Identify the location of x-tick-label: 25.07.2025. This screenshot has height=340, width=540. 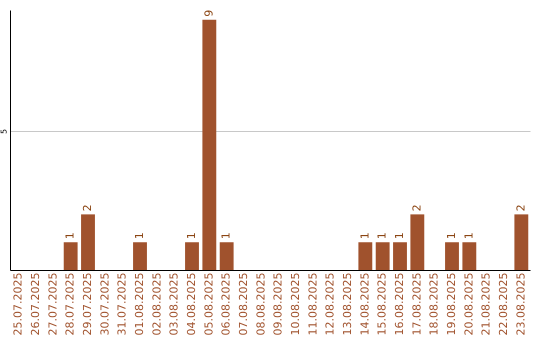
(18, 304).